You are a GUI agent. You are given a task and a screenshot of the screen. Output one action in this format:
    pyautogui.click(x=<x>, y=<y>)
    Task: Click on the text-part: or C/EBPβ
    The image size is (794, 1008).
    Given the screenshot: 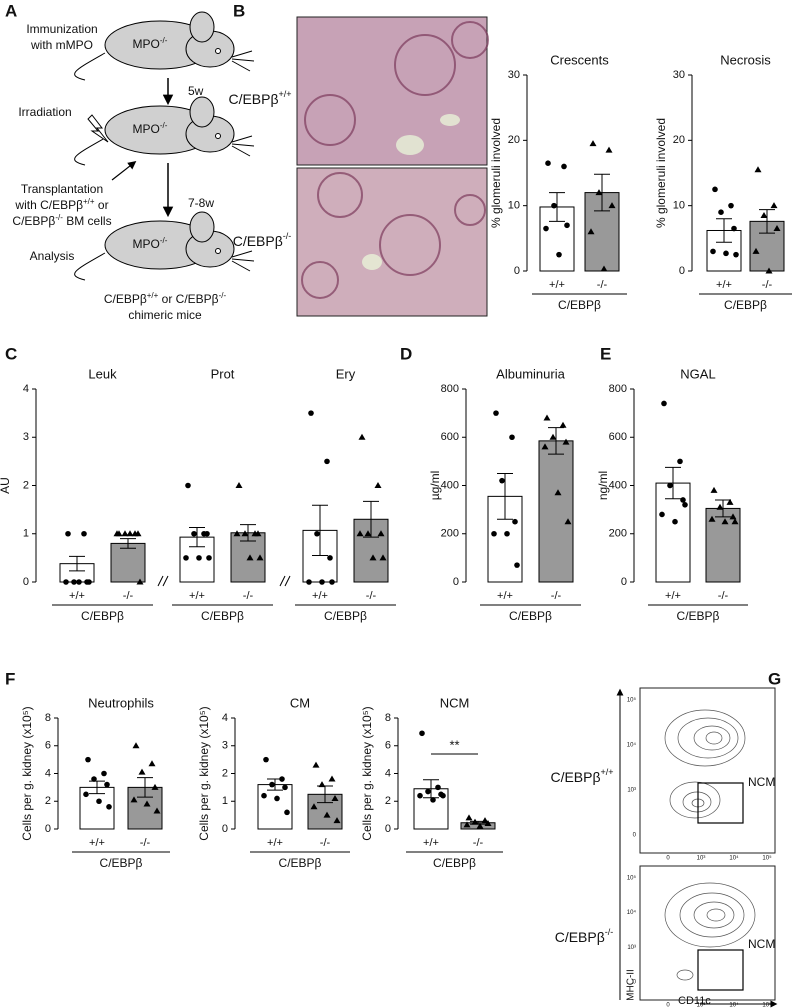 What is the action you would take?
    pyautogui.click(x=188, y=299)
    